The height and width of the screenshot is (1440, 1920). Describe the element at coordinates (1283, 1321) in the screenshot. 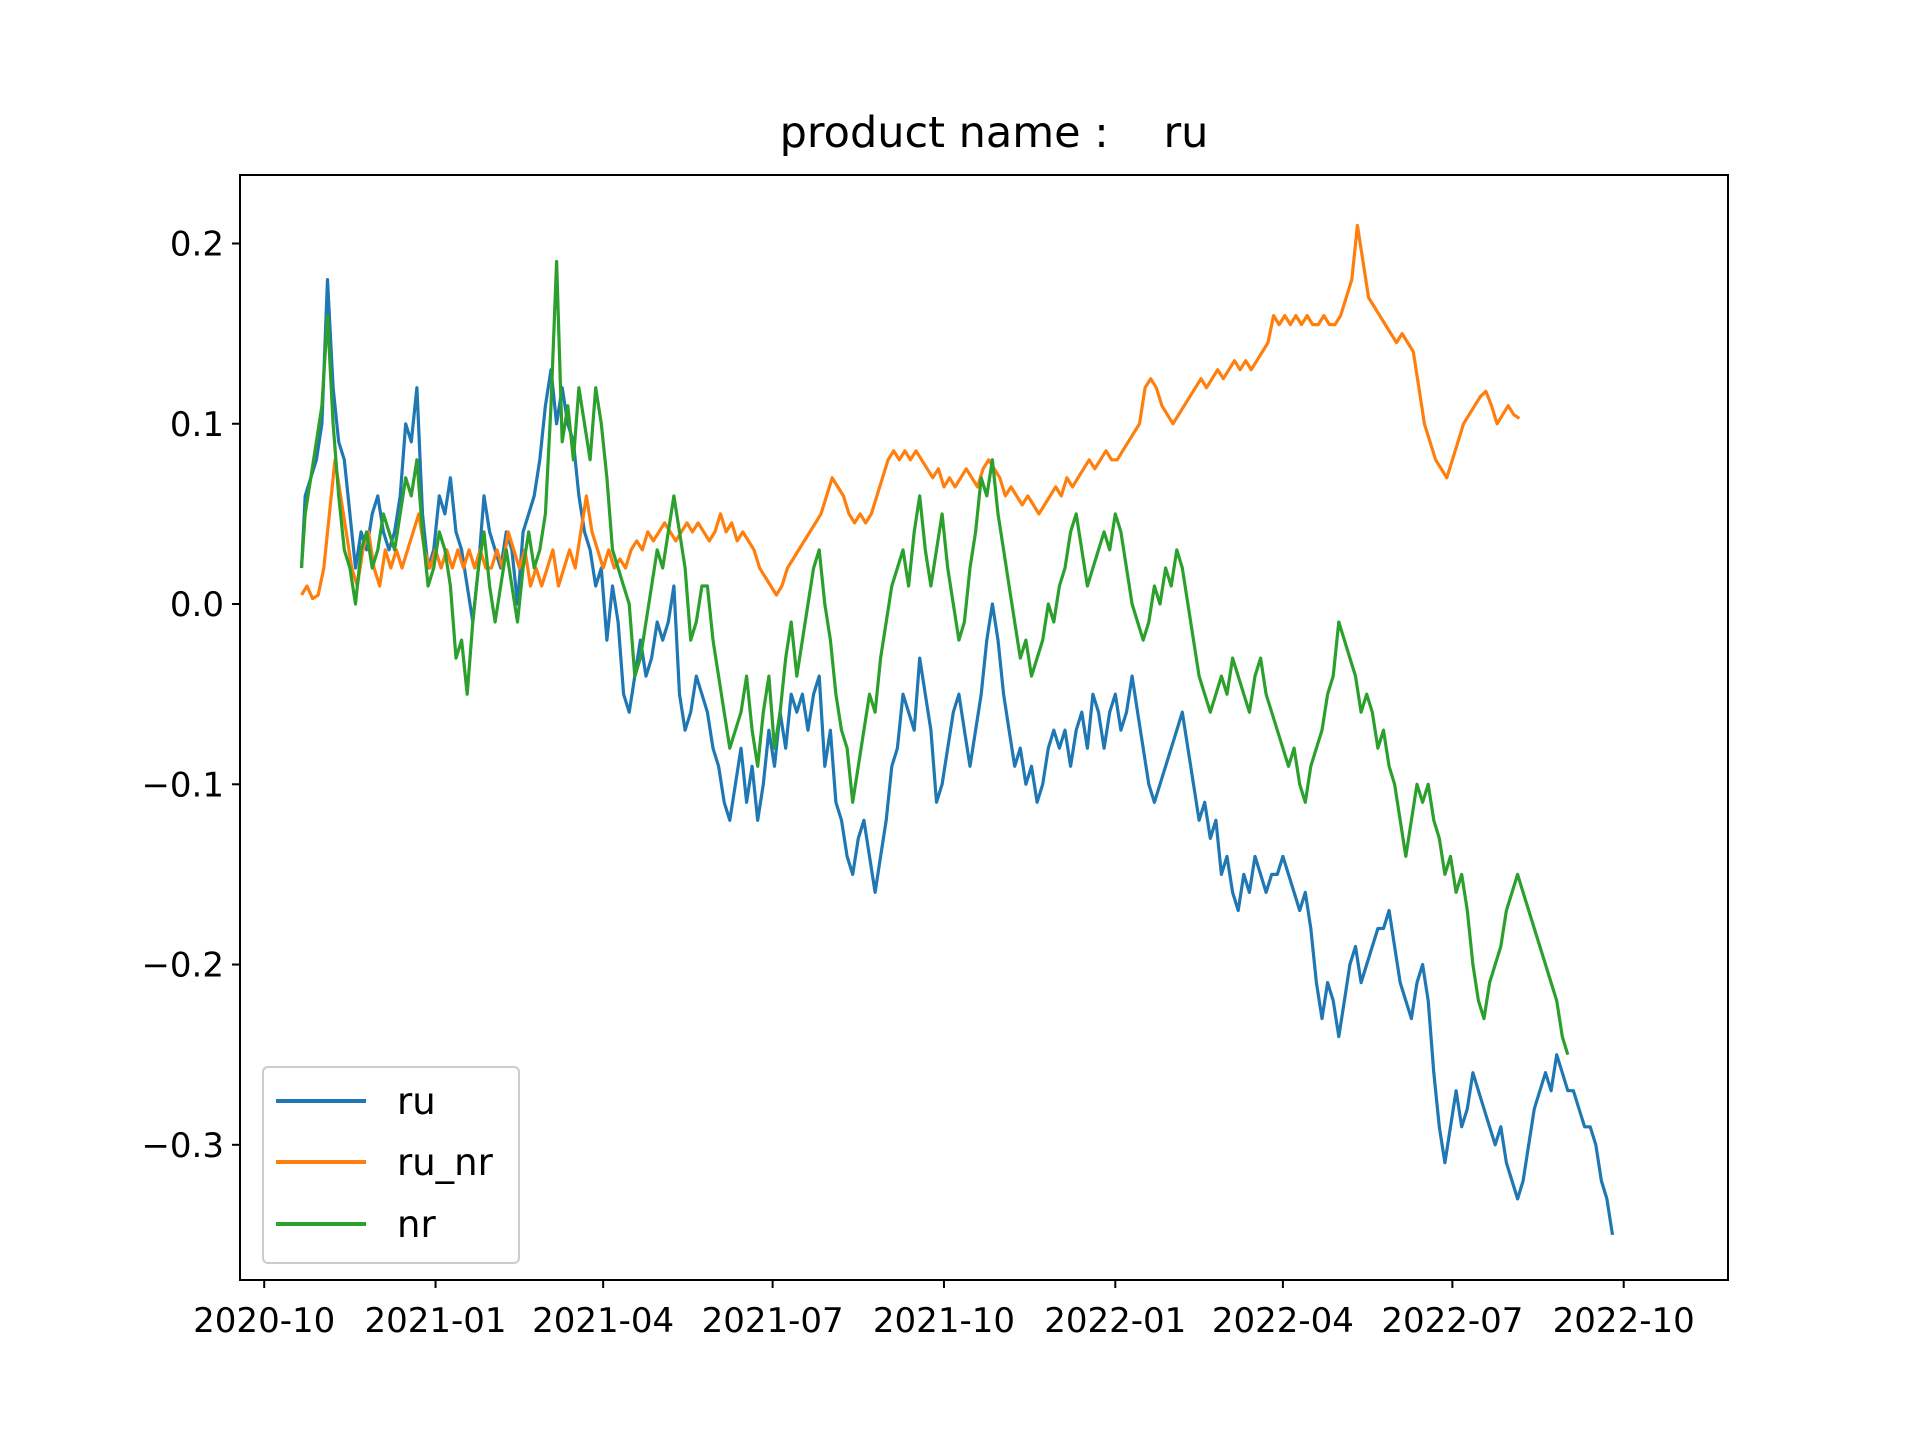

I see `x-tick-label: 2022-04` at that location.